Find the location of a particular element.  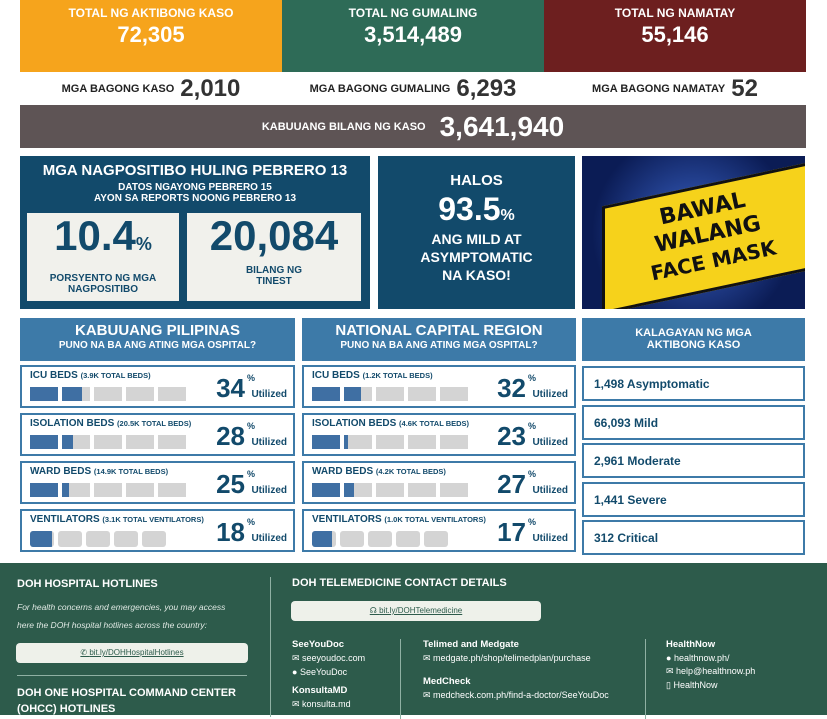

status-item: 1,498 Asymptomatic is located at coordinates (693, 383).